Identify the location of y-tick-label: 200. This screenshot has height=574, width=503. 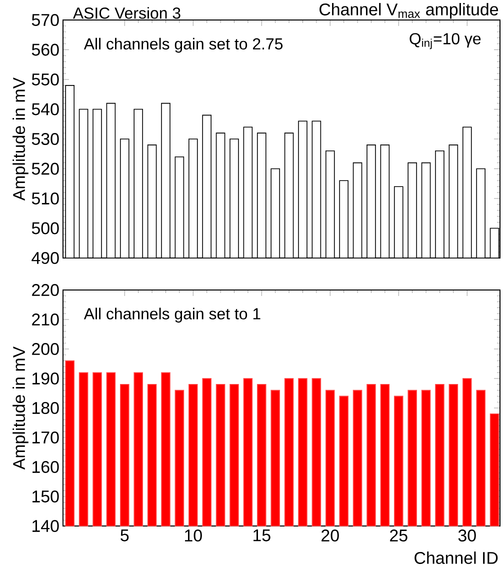
(45, 349).